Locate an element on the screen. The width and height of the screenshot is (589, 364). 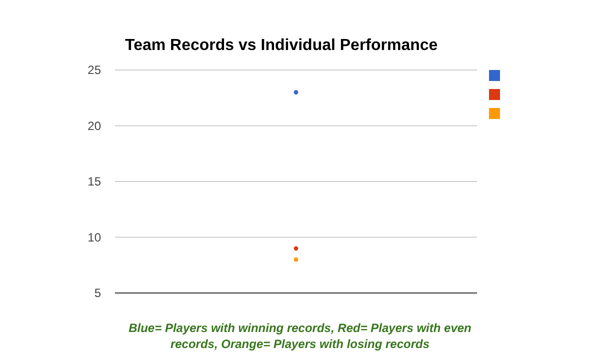
y-tick-label: 5 is located at coordinates (98, 293).